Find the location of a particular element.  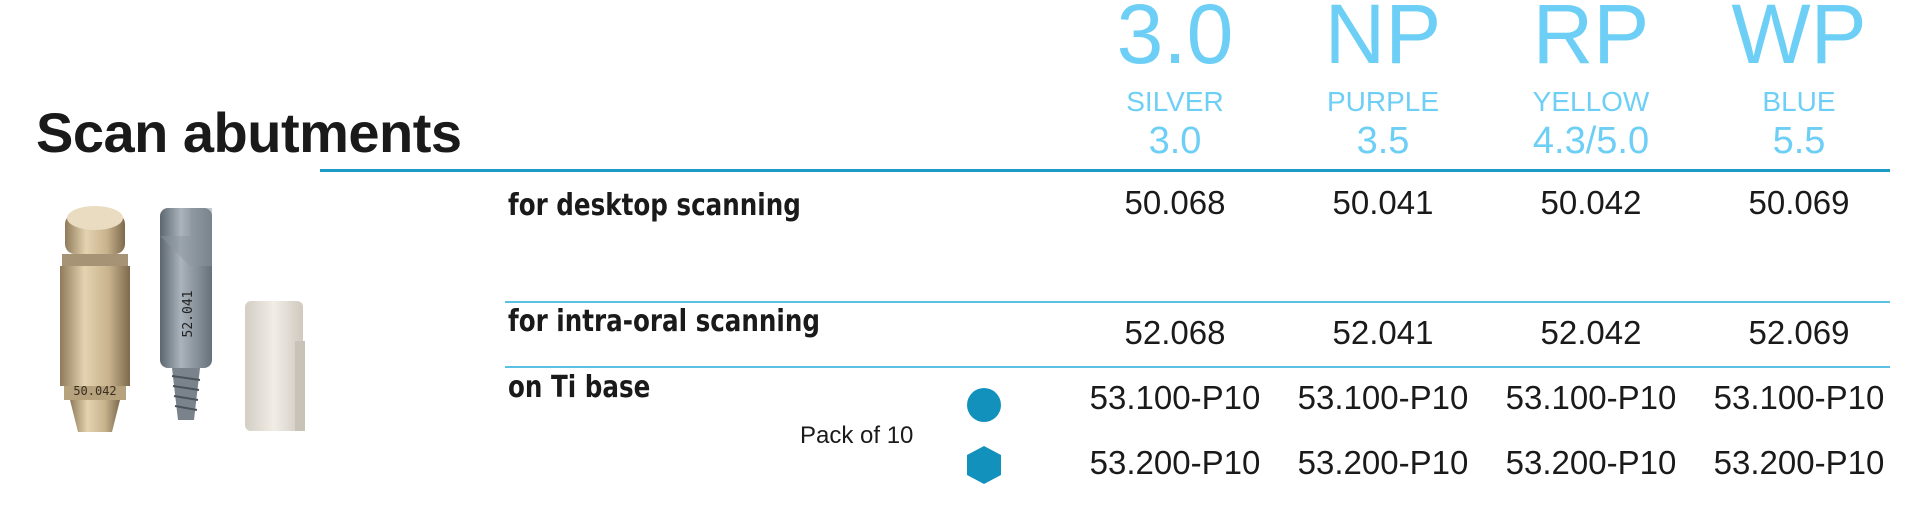

row-label-intraoral: for intra-oral scanning is located at coordinates (664, 321).